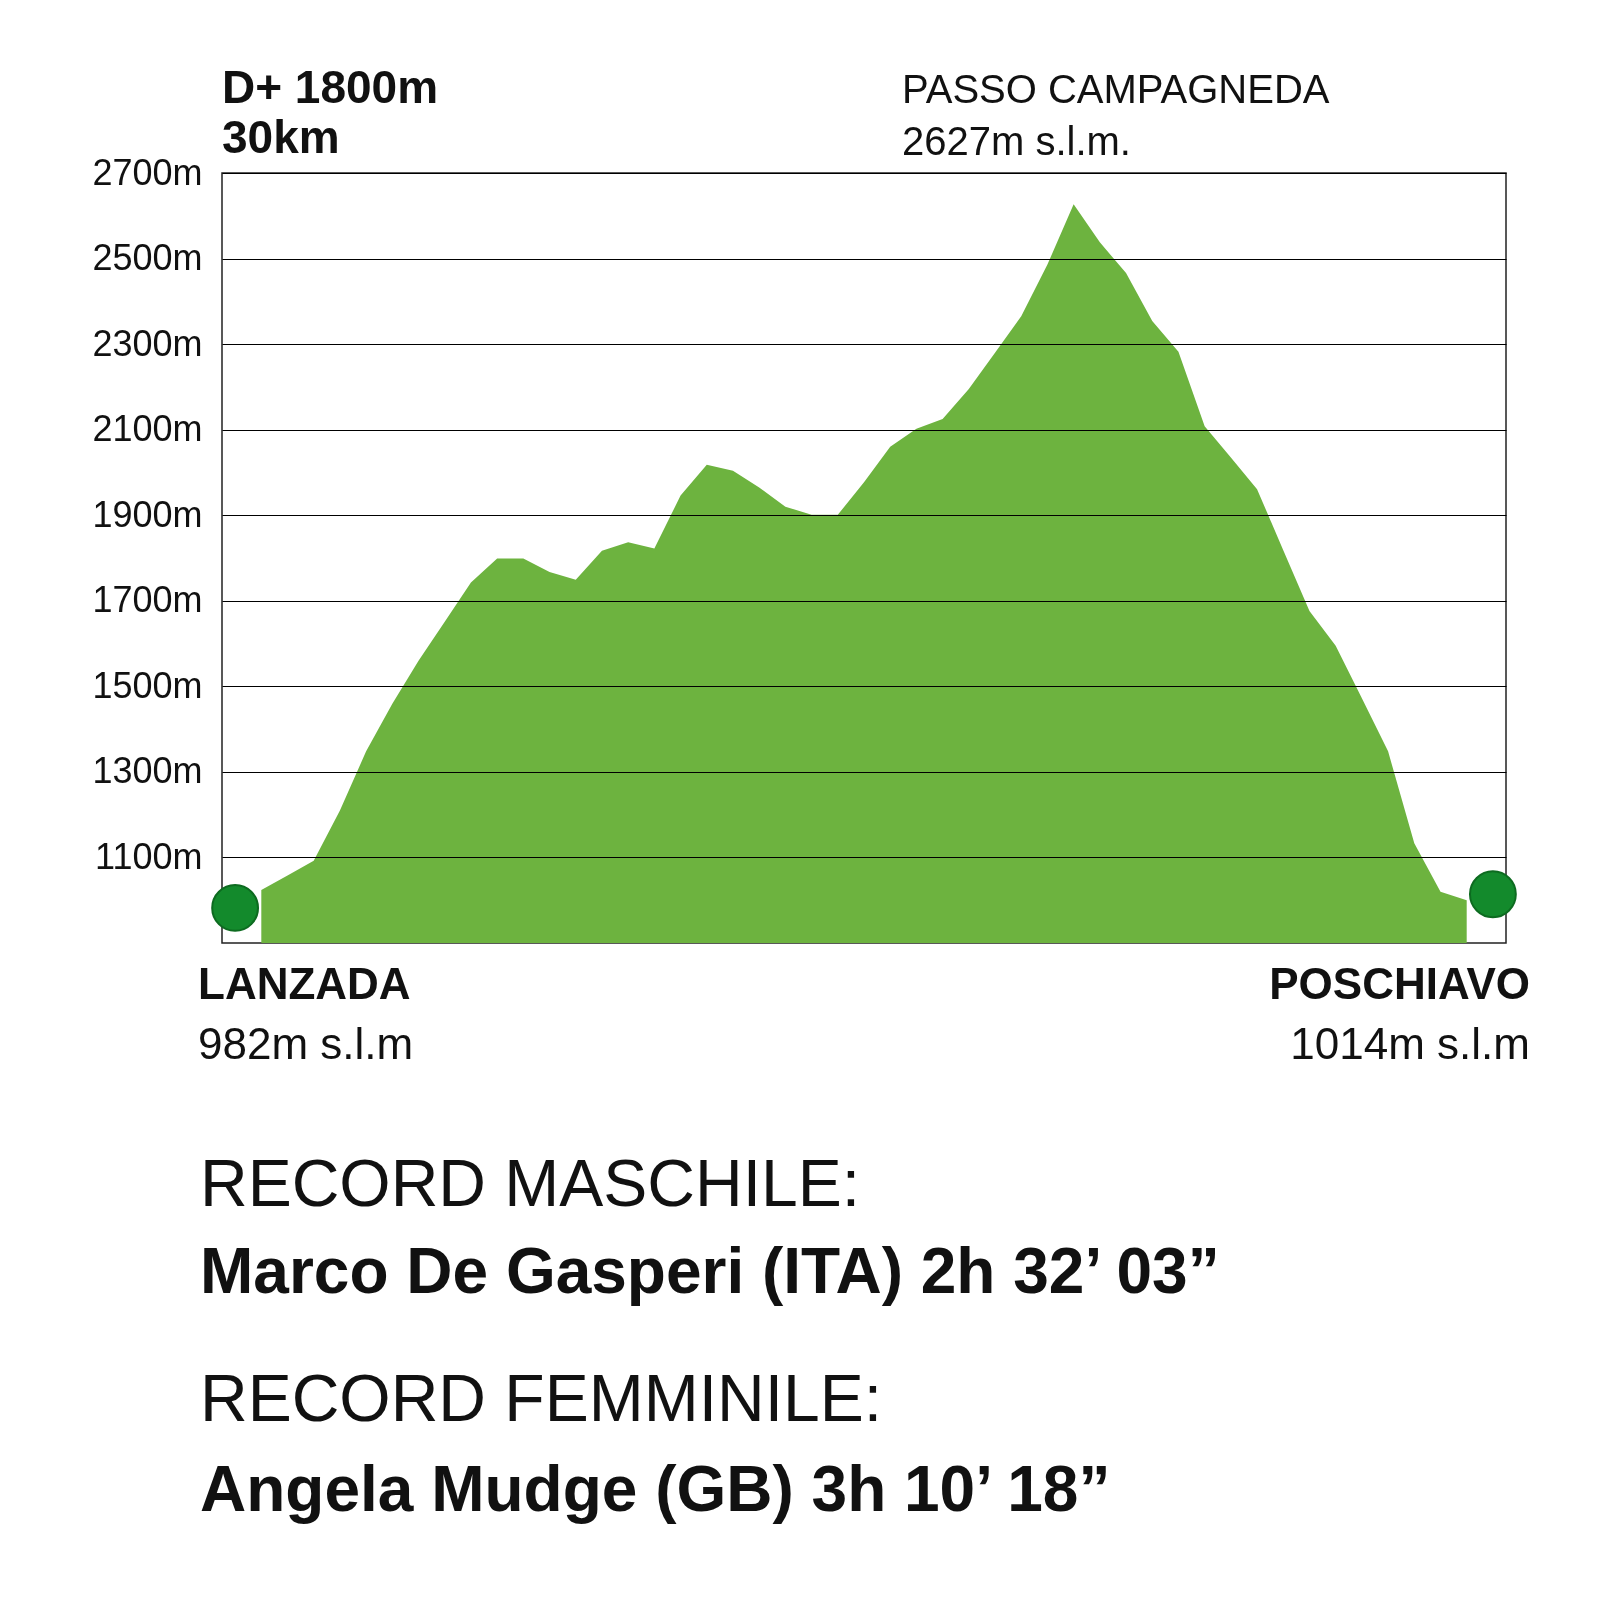 The height and width of the screenshot is (1599, 1600). I want to click on text: POSCHIAVO, so click(1399, 983).